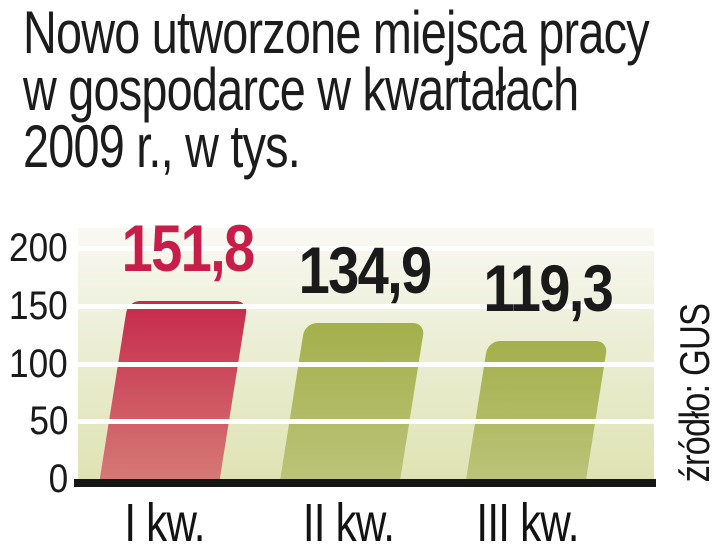 This screenshot has width=720, height=559. I want to click on x-label-iii-kw: III kw., so click(528, 523).